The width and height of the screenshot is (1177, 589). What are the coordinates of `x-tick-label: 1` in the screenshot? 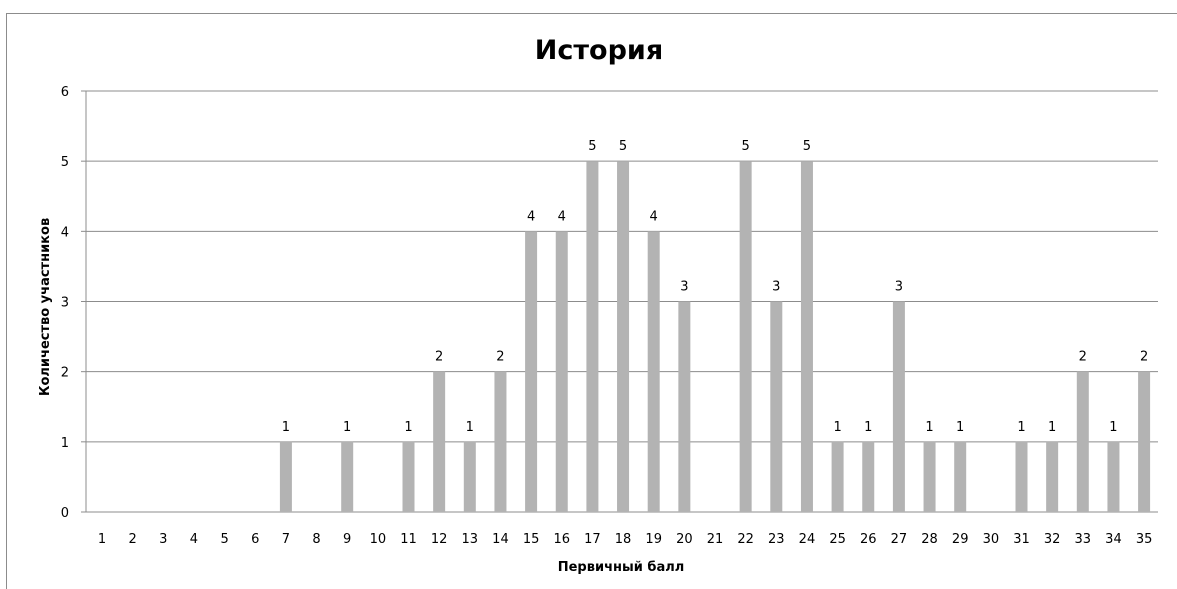 It's located at (102, 539).